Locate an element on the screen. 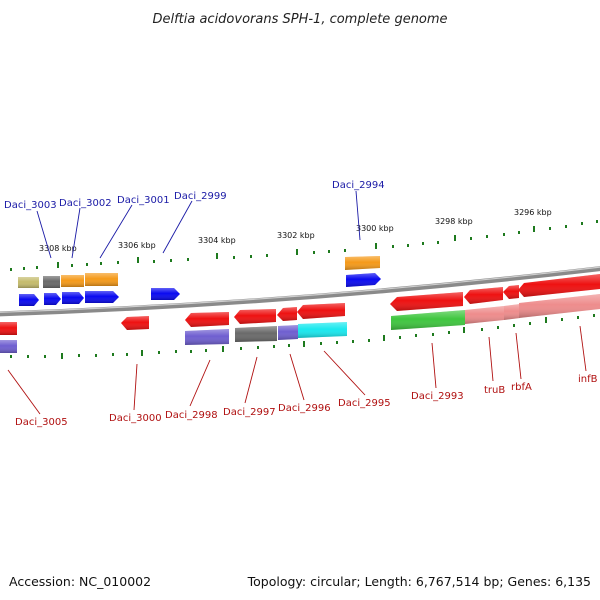 The width and height of the screenshot is (600, 600). gene-label-daci-3005: Daci_3005 is located at coordinates (41, 422).